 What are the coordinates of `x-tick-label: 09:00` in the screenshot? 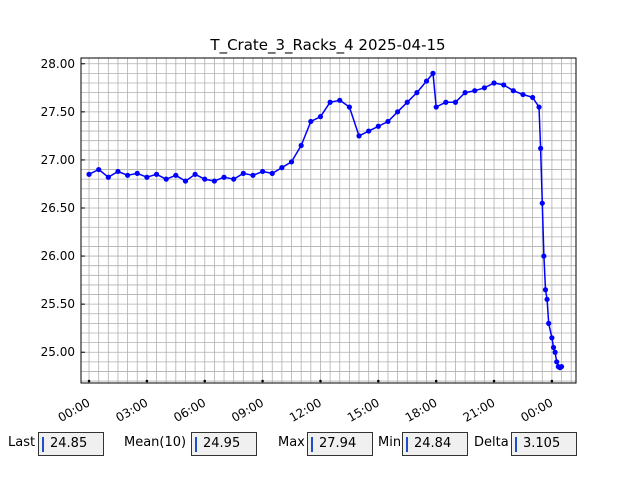 It's located at (247, 409).